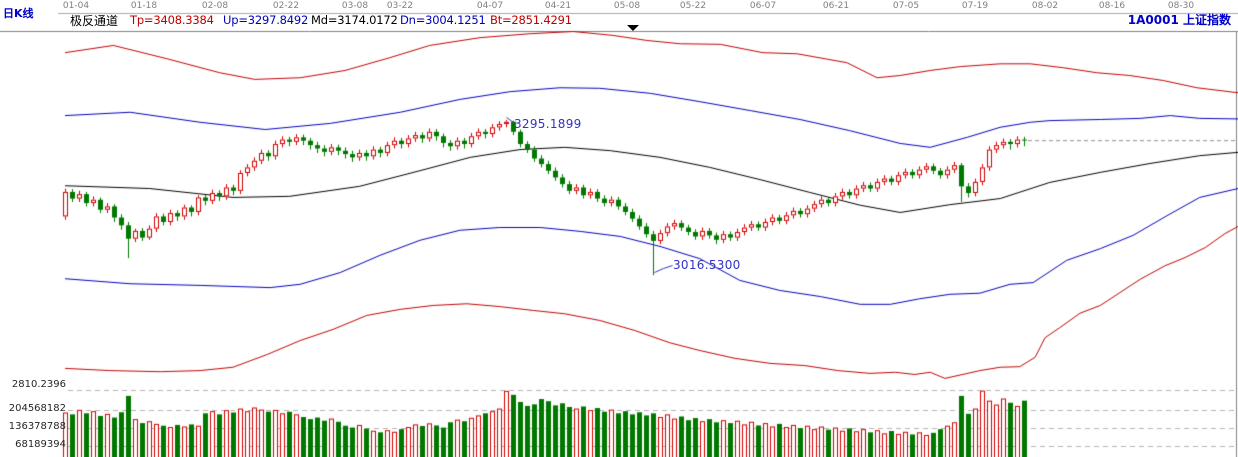  I want to click on x-axis-label: 02-08, so click(215, 6).